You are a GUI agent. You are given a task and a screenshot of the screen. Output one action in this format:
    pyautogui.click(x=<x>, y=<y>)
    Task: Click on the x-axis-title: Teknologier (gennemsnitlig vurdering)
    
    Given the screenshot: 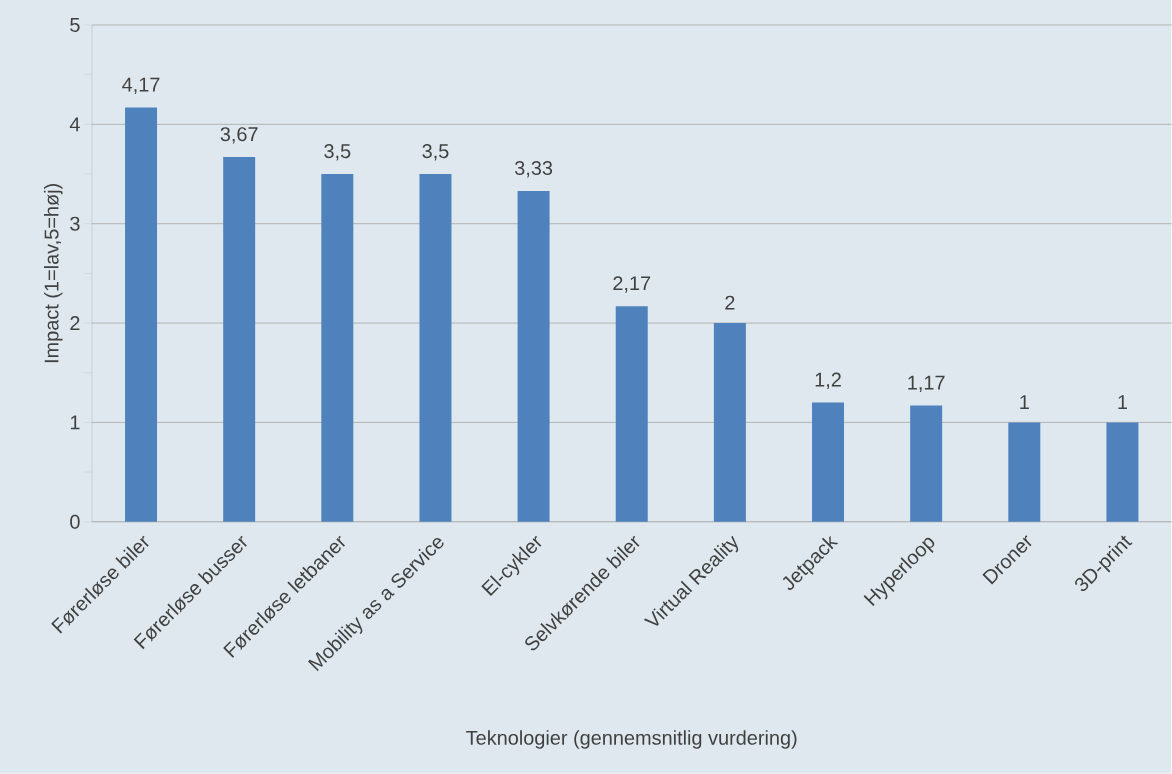 What is the action you would take?
    pyautogui.click(x=631, y=739)
    